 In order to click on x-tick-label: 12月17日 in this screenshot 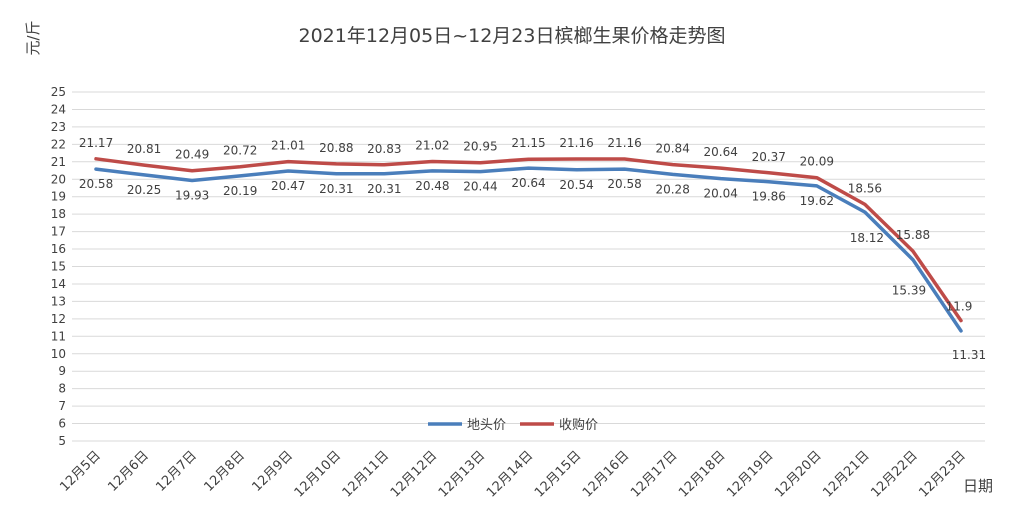, I will do `click(654, 474)`.